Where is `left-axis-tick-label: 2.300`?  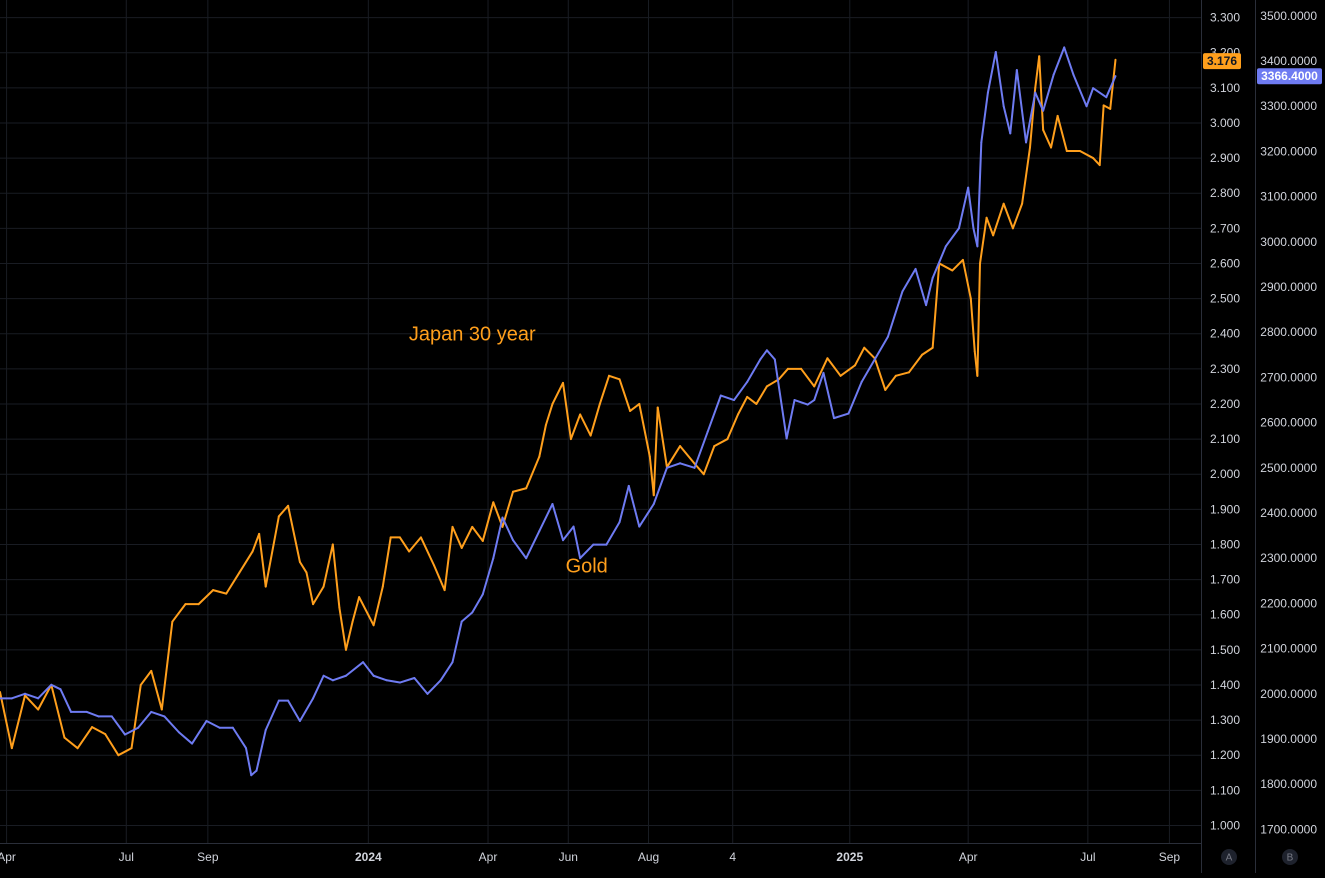 left-axis-tick-label: 2.300 is located at coordinates (1225, 369).